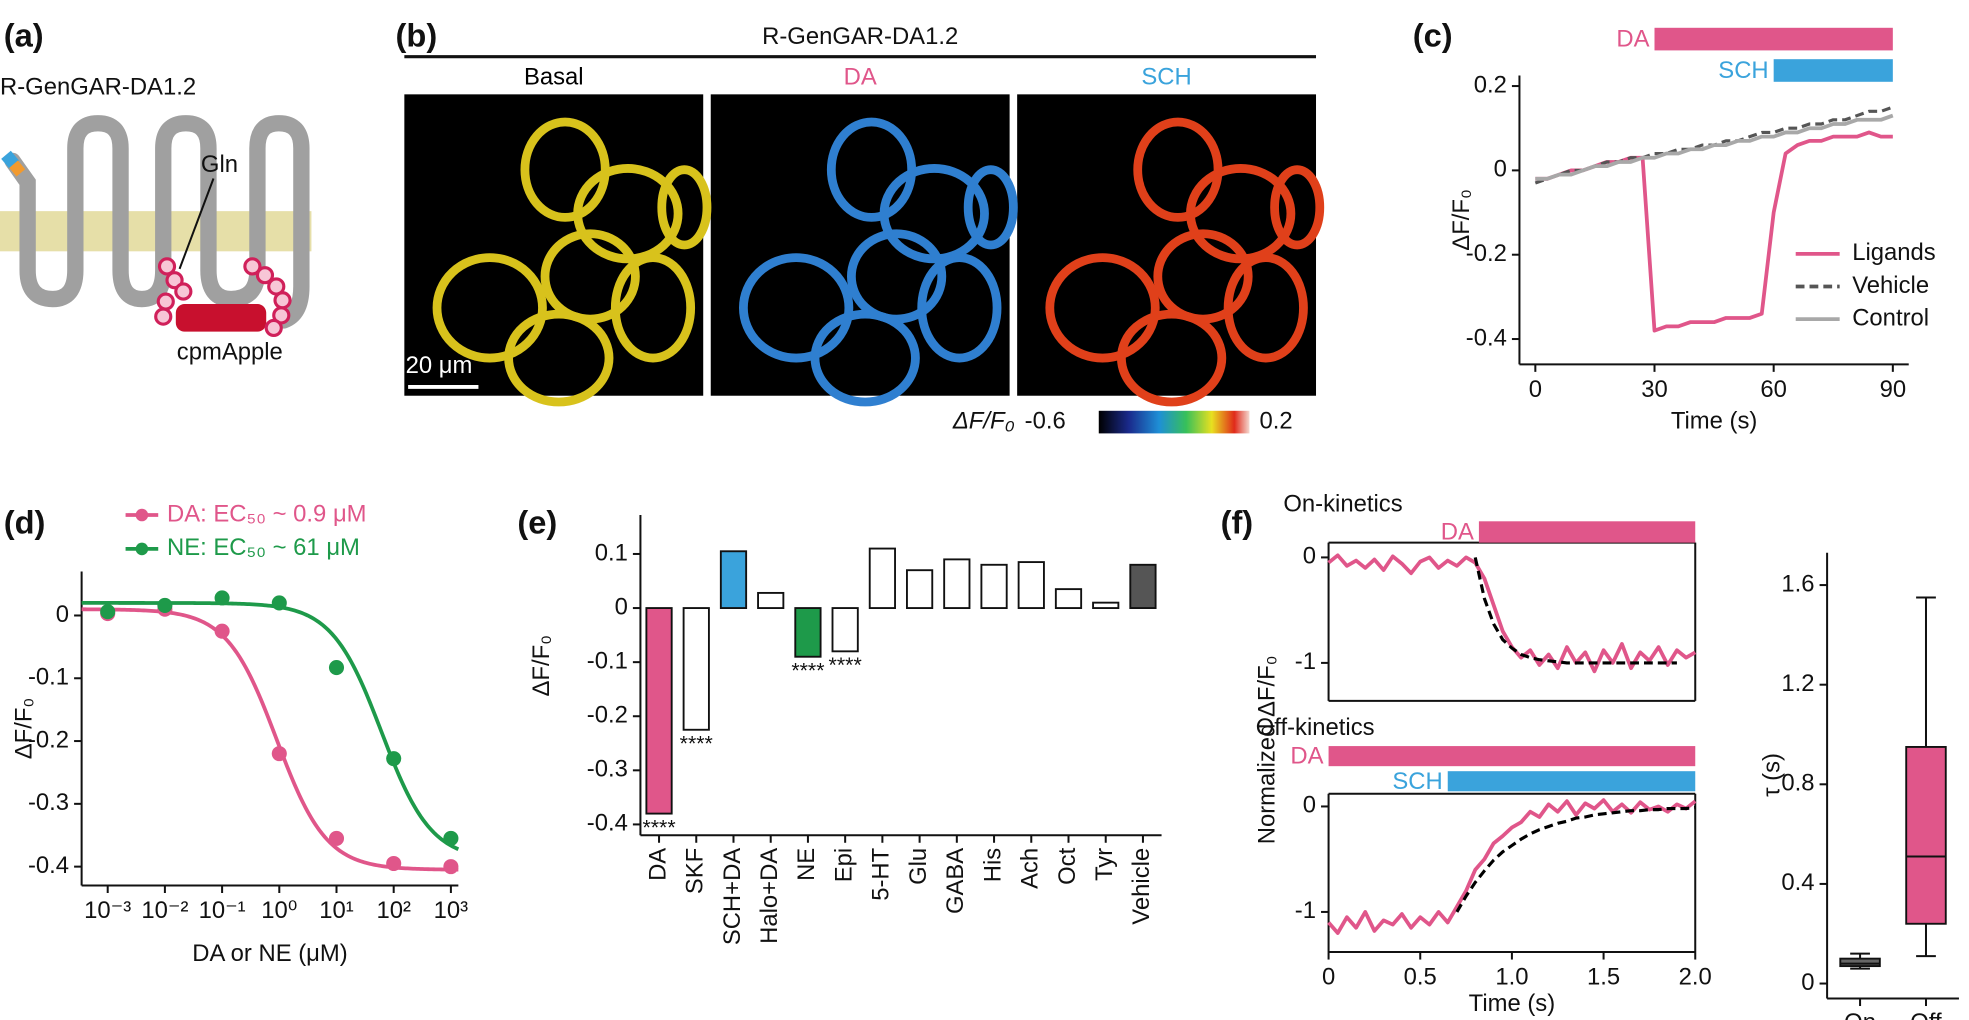  What do you see at coordinates (1797, 882) in the screenshot?
I see `y-tick-label: 0.4` at bounding box center [1797, 882].